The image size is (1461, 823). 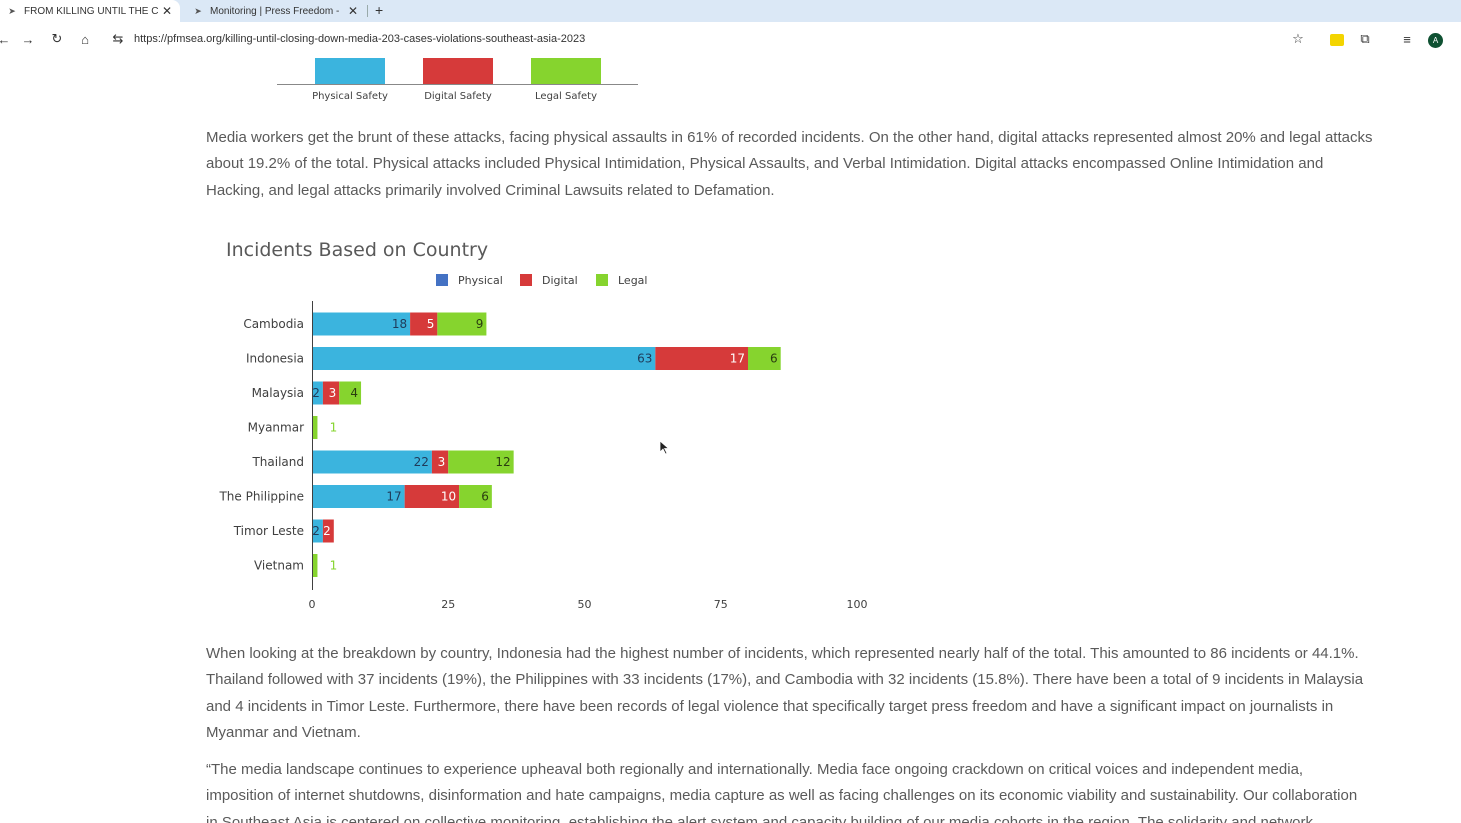 What do you see at coordinates (399, 324) in the screenshot?
I see `data-label: 18` at bounding box center [399, 324].